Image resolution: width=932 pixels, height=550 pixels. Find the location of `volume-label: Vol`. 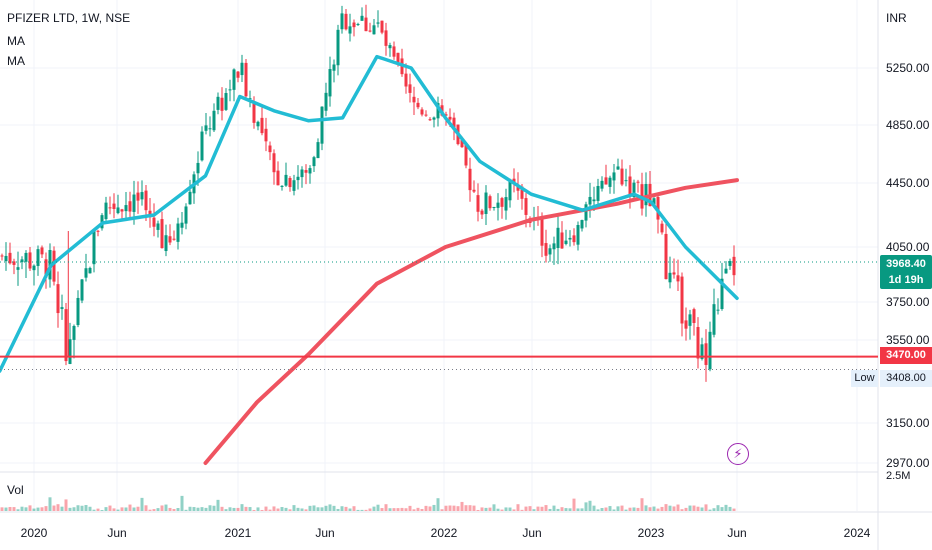

volume-label: Vol is located at coordinates (15, 490).